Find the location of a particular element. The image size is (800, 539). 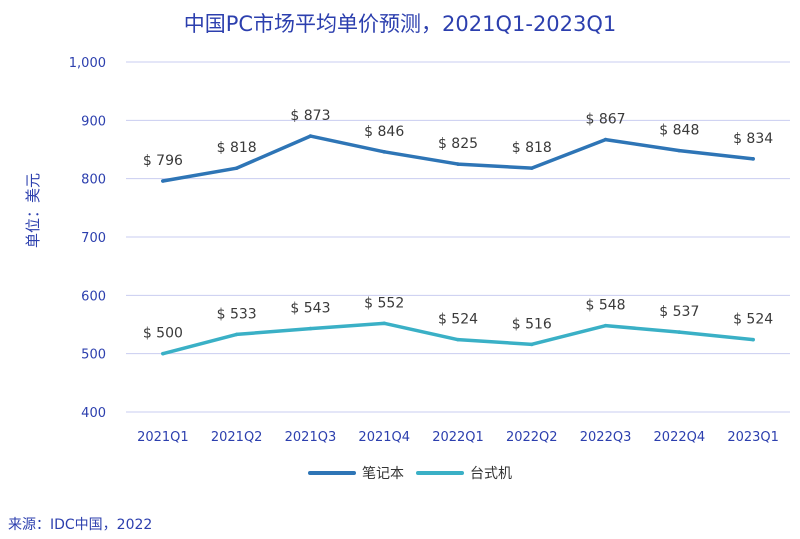

data-label: $ 796 is located at coordinates (163, 161).